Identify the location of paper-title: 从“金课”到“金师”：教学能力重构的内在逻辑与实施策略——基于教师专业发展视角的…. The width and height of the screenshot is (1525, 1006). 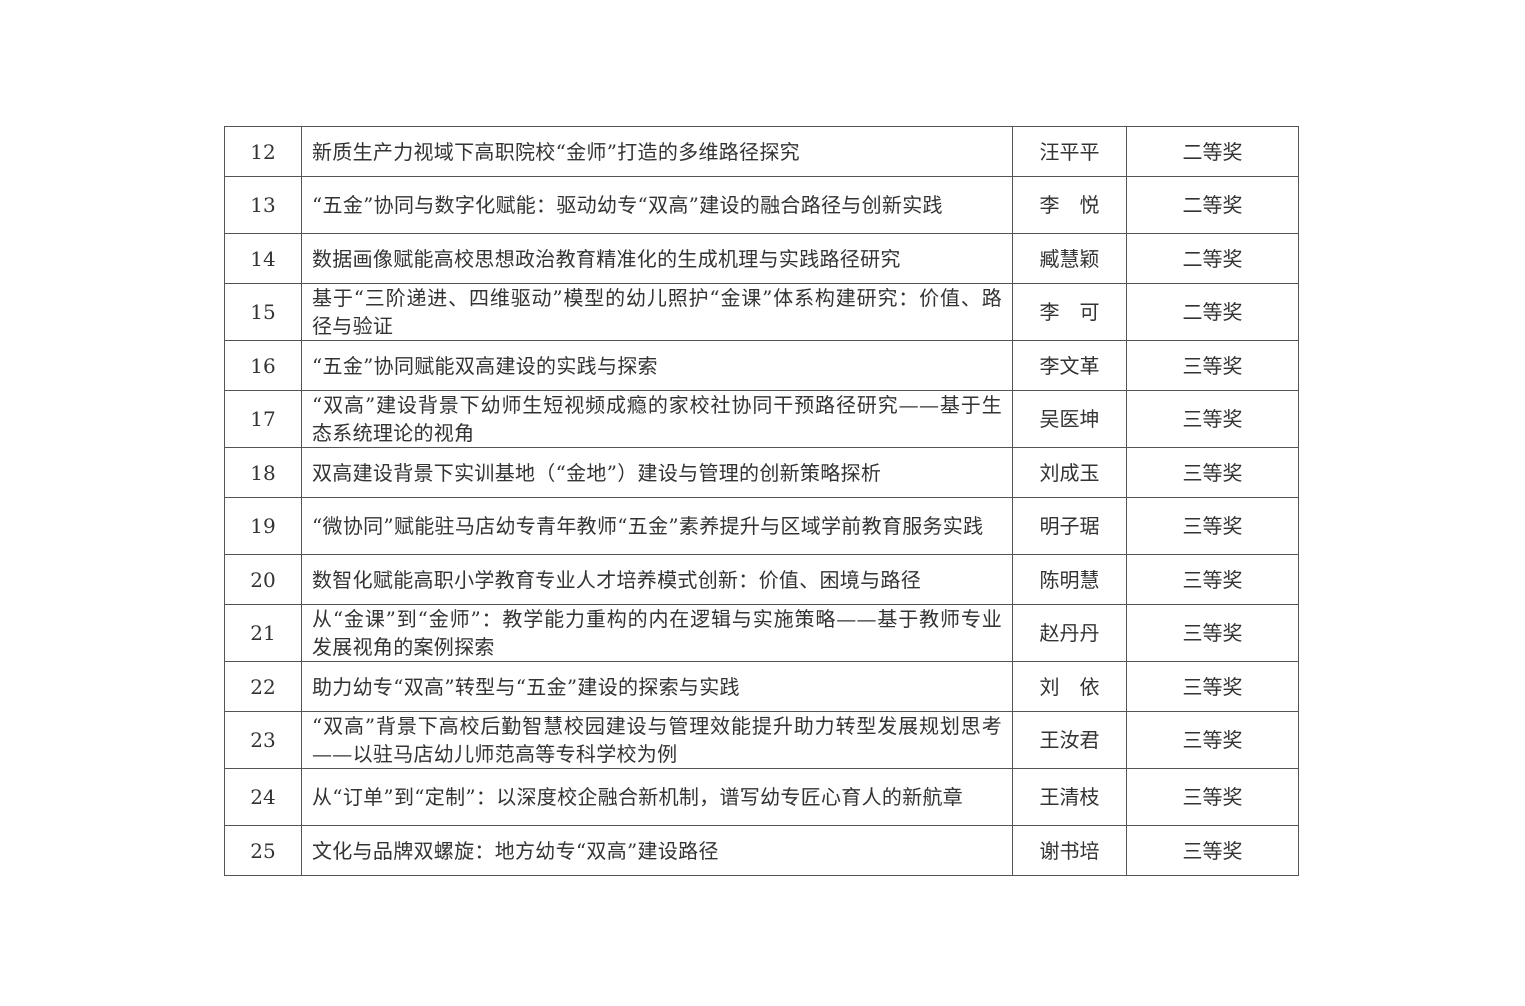
(657, 633).